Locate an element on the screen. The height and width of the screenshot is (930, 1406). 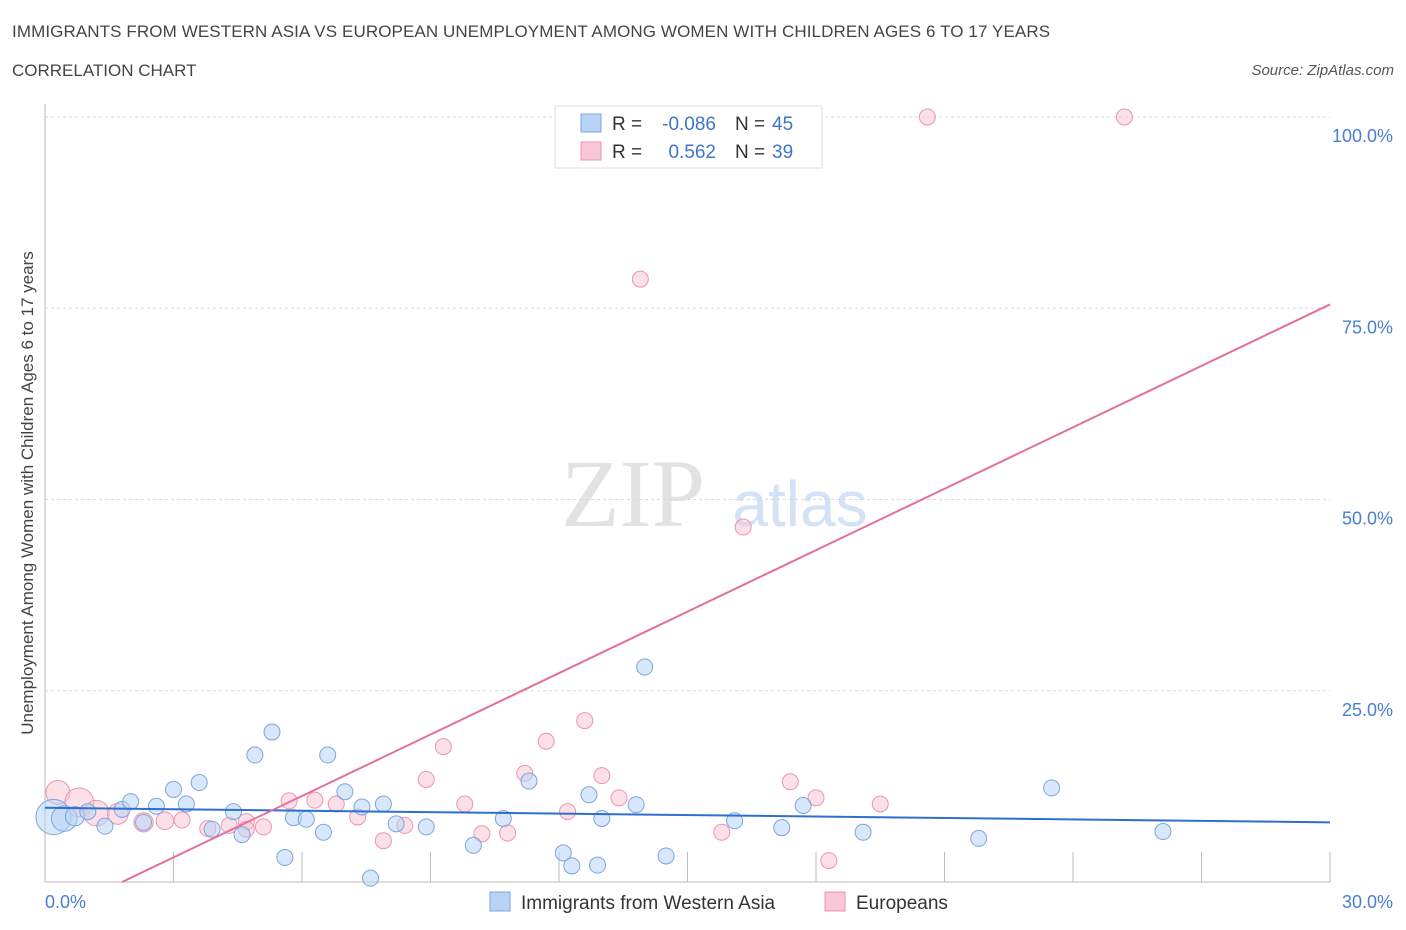
legend-r-label-2: R = is located at coordinates (627, 152).